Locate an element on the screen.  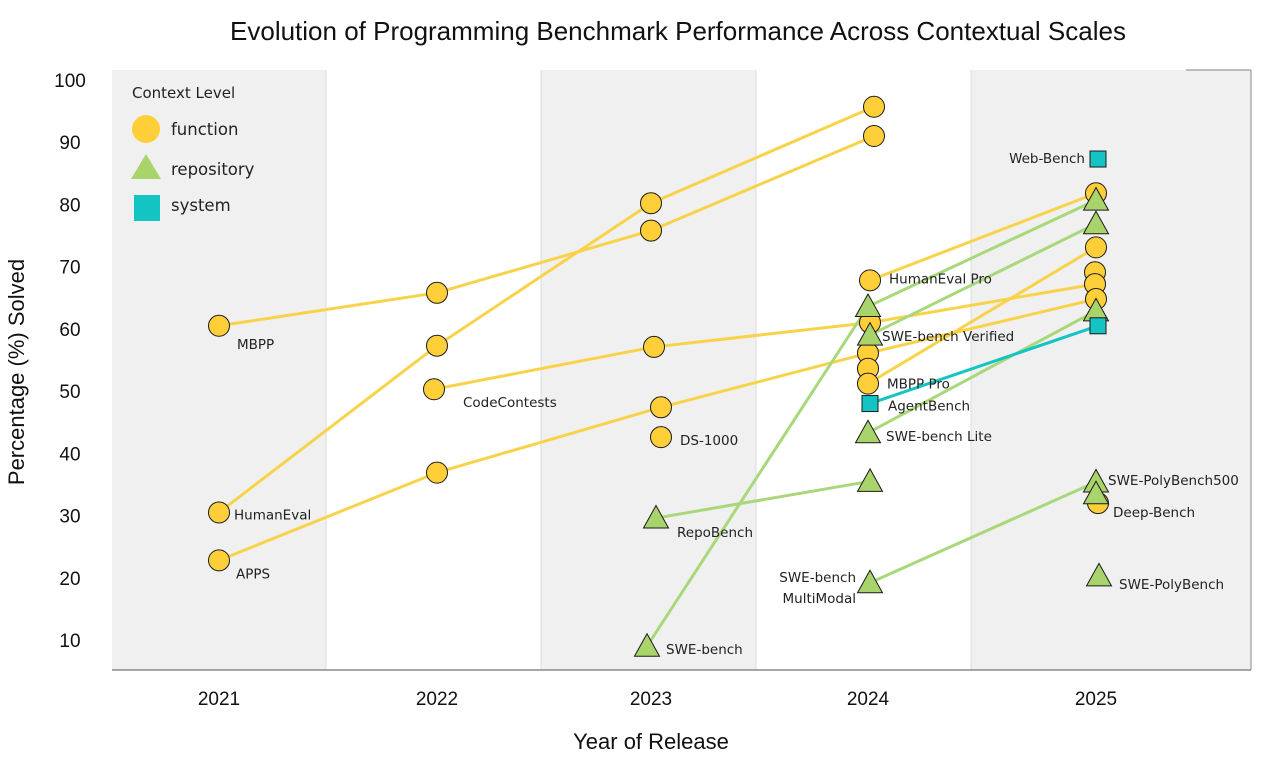
point-p2025j is located at coordinates (1096, 492).